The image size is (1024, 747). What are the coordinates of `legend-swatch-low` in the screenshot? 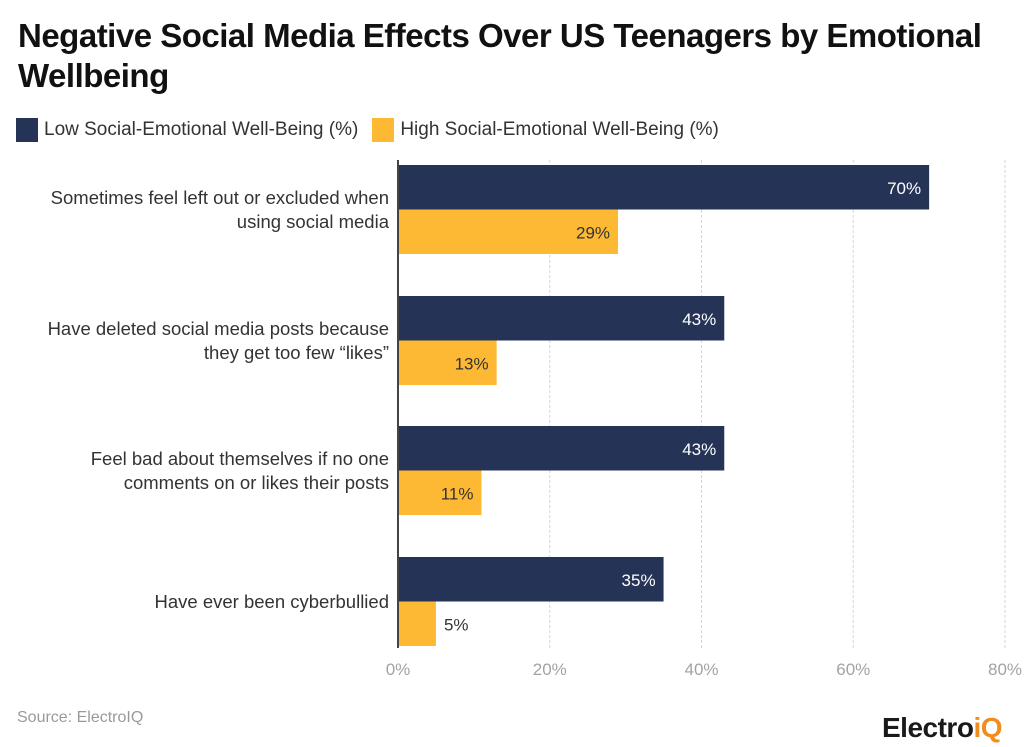 It's located at (27, 130).